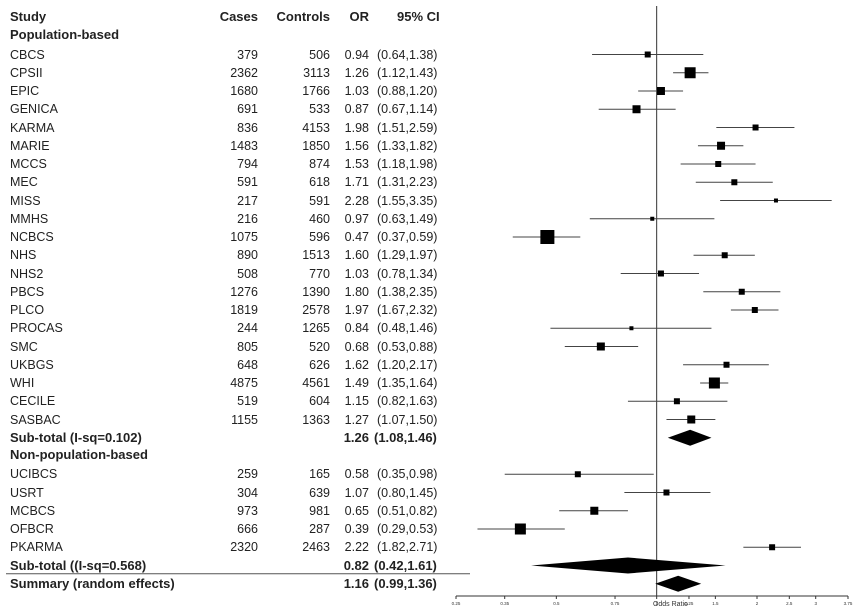 This screenshot has width=856, height=608. What do you see at coordinates (247, 364) in the screenshot?
I see `study-cases: 648` at bounding box center [247, 364].